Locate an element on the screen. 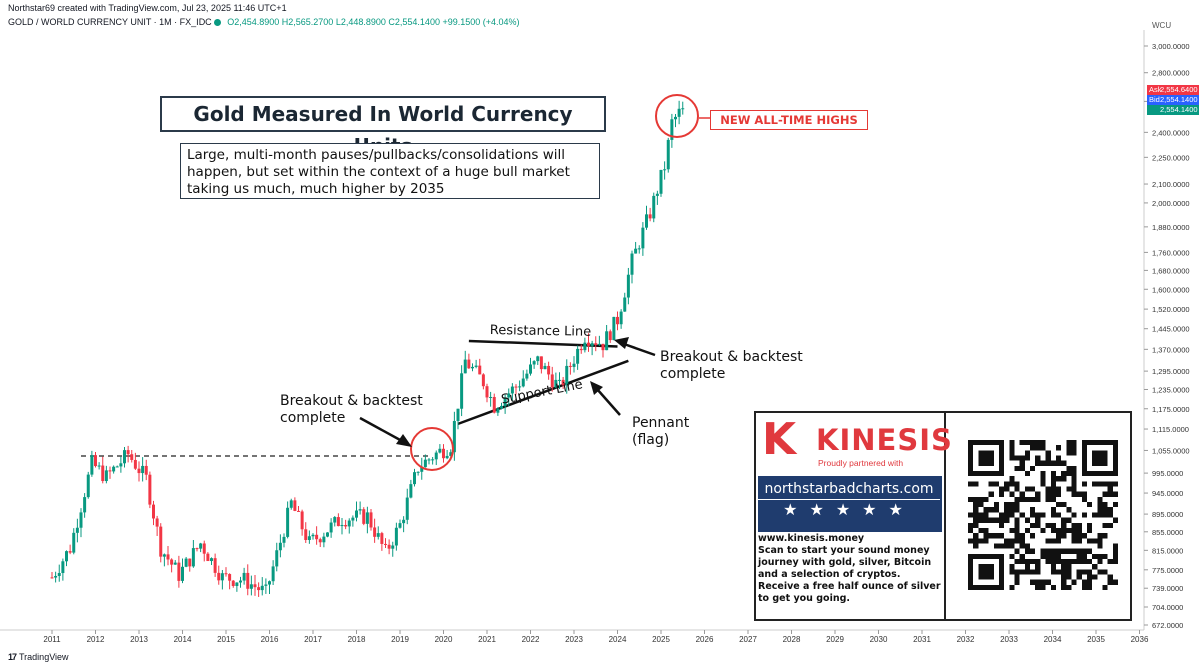 The width and height of the screenshot is (1199, 667). time-tick-label: 2012 is located at coordinates (96, 639).